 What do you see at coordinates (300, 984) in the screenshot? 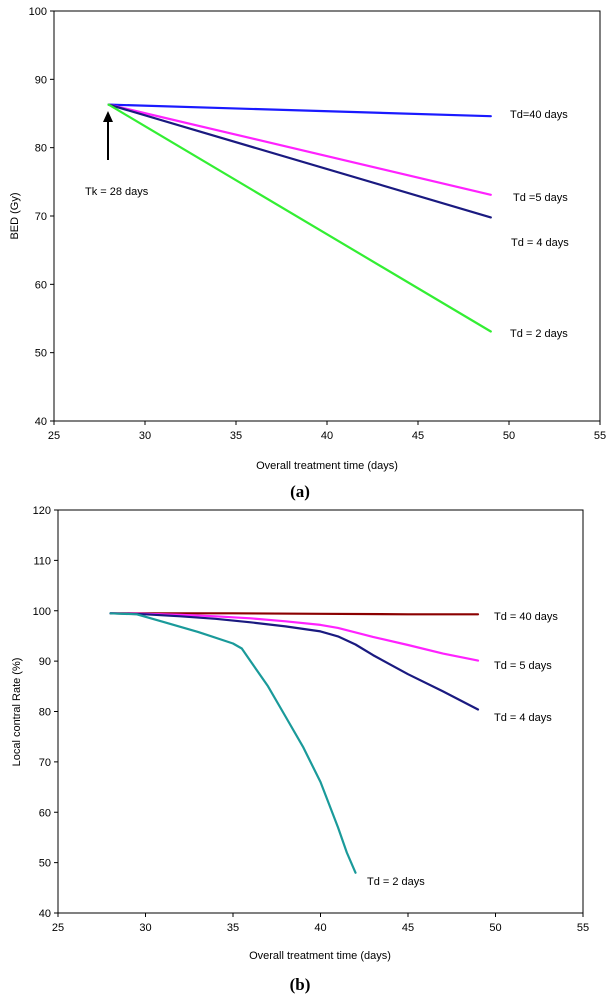
I see `chart-b-caption: (b)` at bounding box center [300, 984].